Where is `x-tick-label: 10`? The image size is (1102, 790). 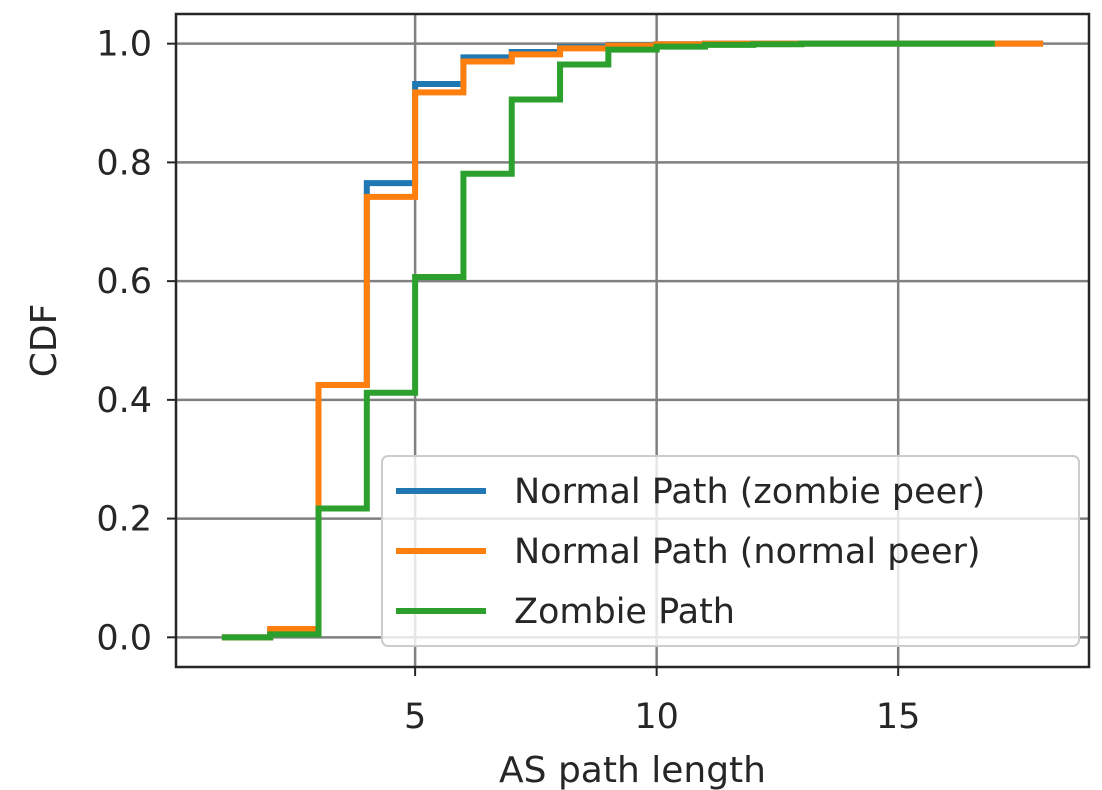 x-tick-label: 10 is located at coordinates (656, 717).